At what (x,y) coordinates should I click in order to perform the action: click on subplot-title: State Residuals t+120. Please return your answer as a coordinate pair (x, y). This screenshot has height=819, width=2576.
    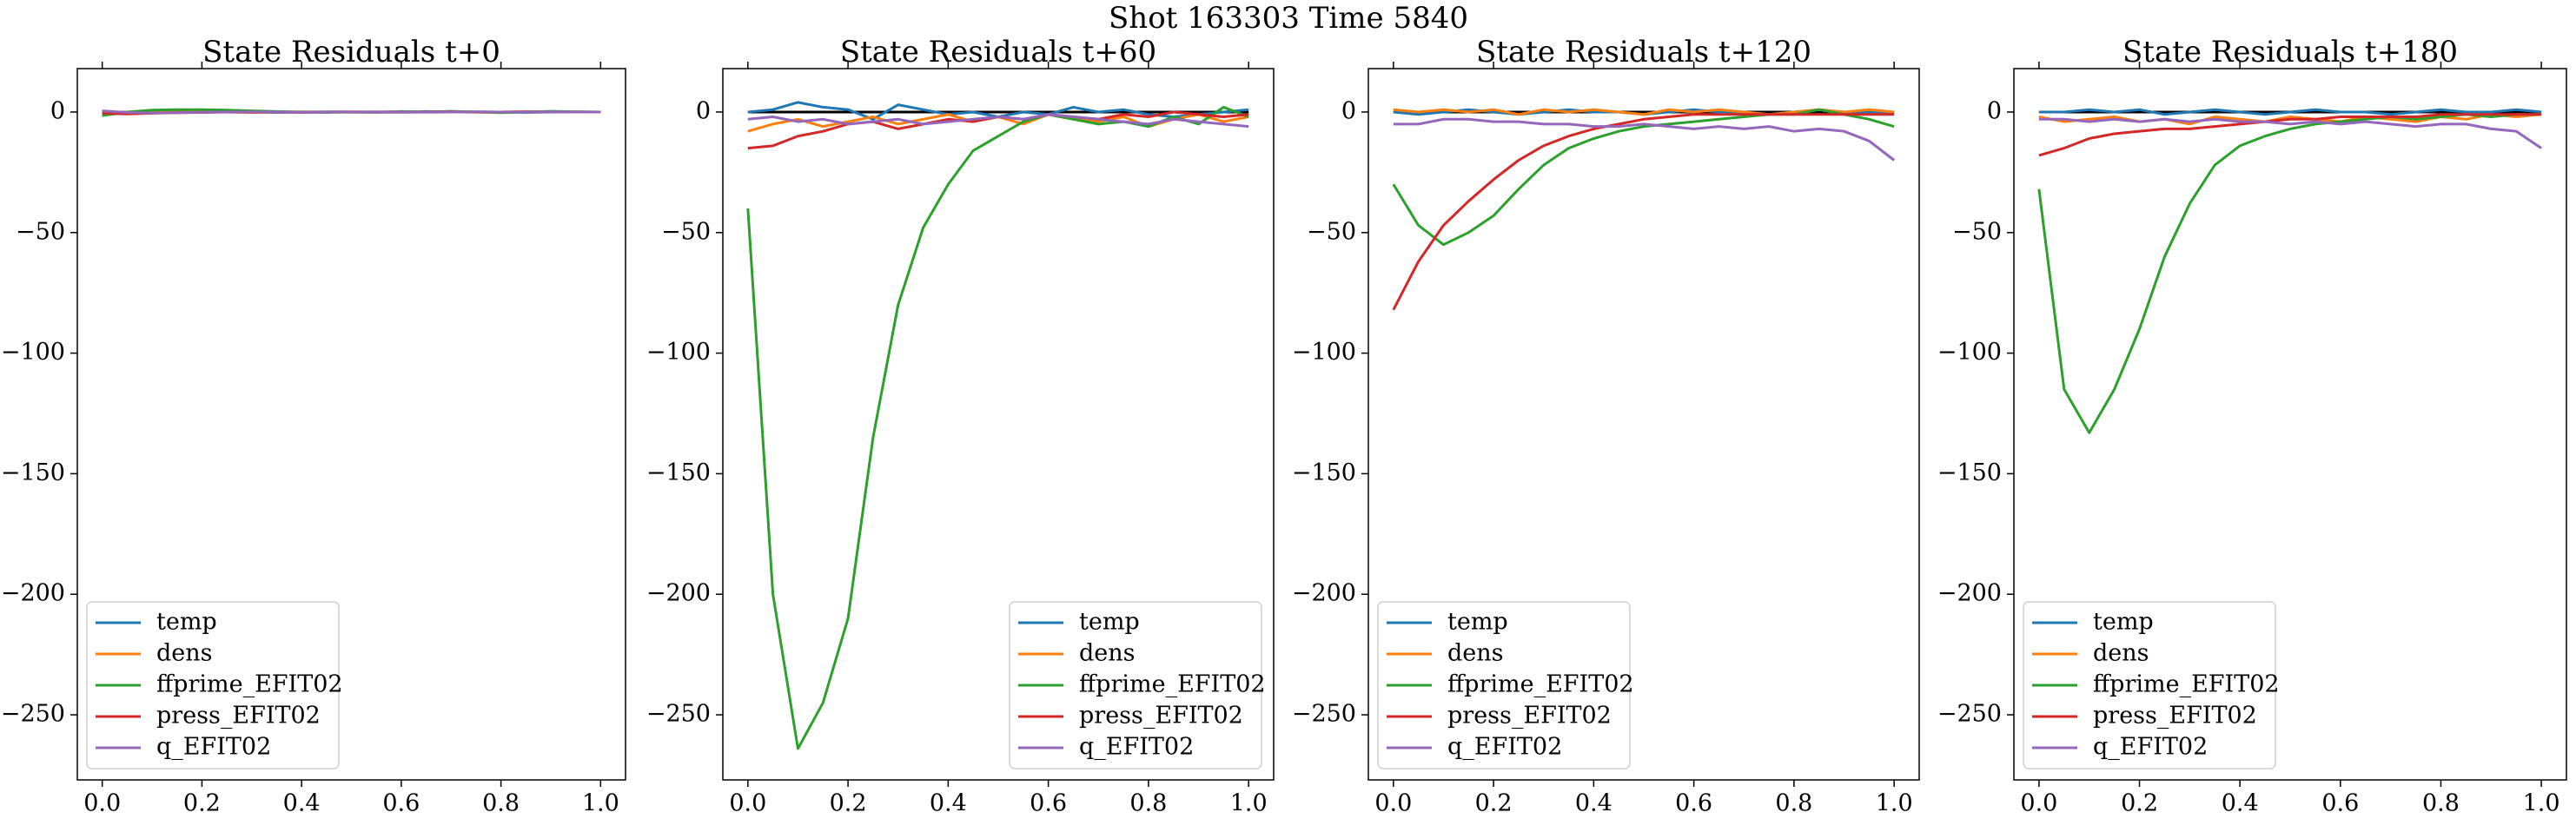
    Looking at the image, I should click on (1643, 52).